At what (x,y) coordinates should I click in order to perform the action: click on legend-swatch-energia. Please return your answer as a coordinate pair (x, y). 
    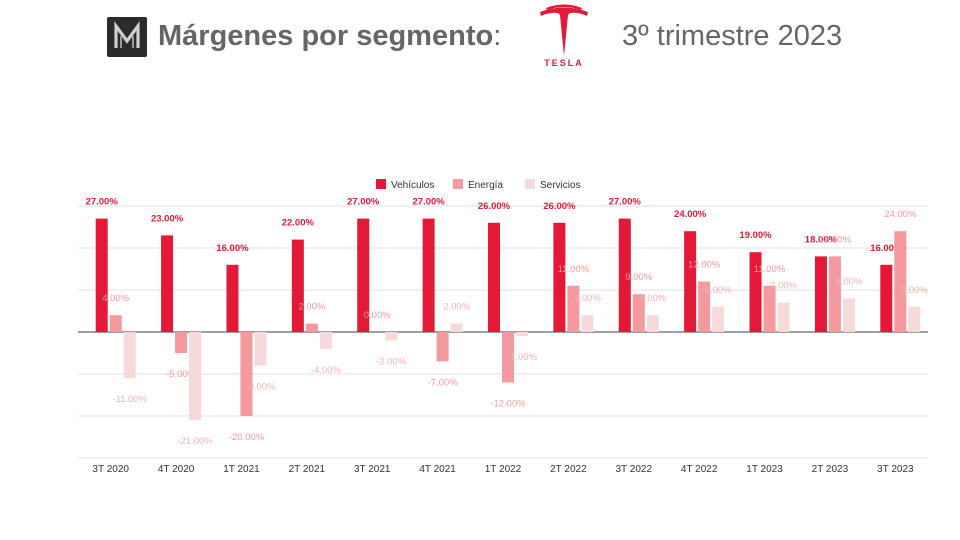
    Looking at the image, I should click on (458, 184).